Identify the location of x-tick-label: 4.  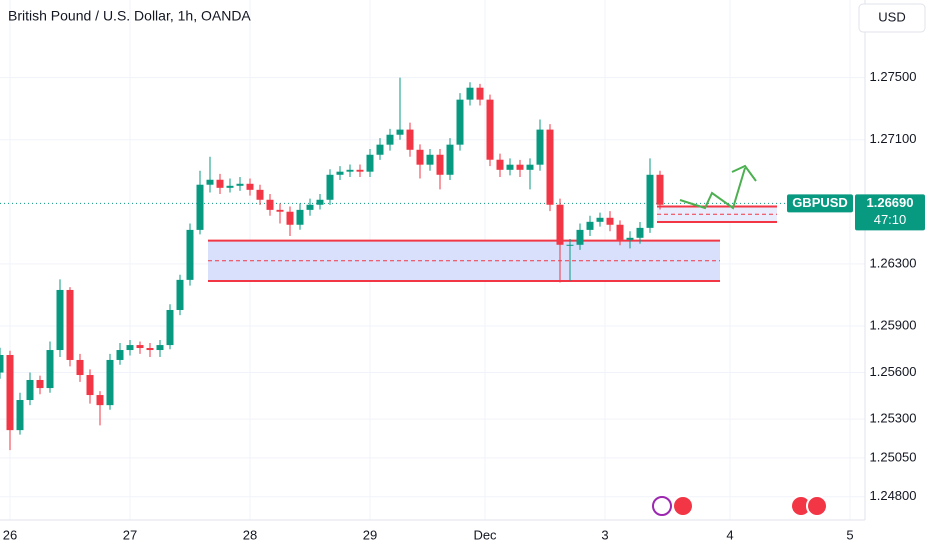
(729, 534).